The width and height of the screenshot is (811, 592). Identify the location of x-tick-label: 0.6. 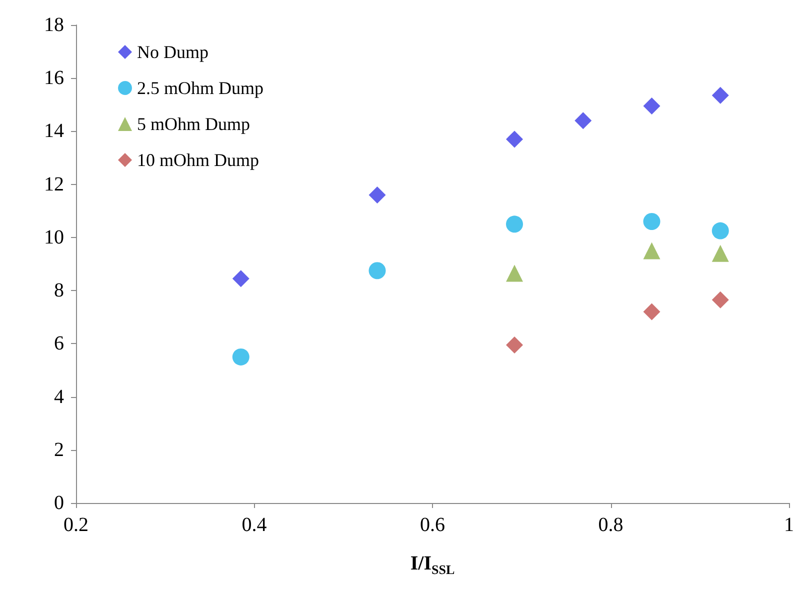
(432, 525).